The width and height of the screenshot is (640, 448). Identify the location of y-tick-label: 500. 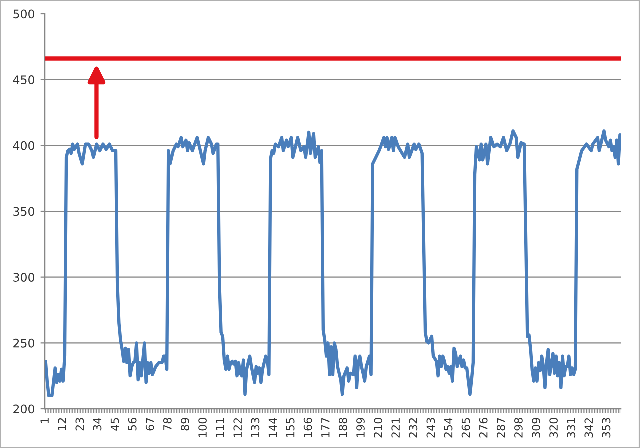
(24, 14).